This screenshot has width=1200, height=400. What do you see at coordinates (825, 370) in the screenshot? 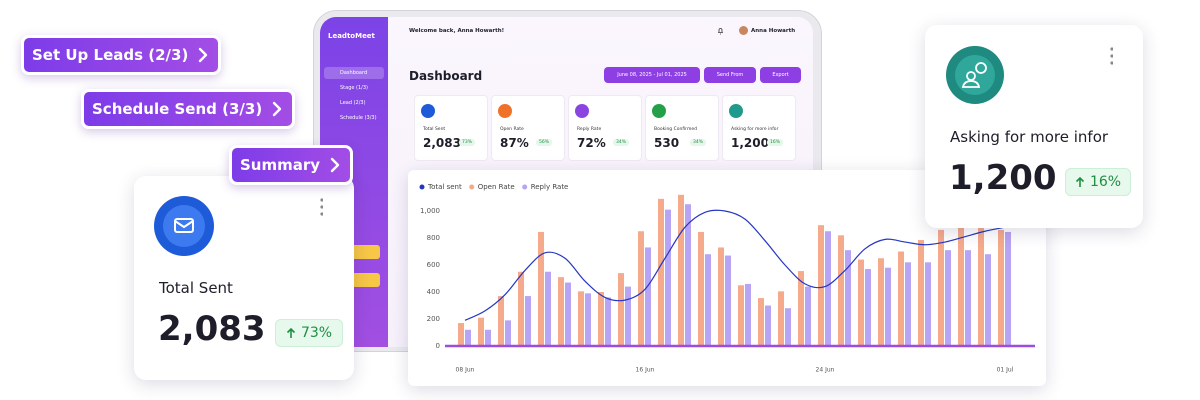
I see `x-tick-label: 24 Jun` at bounding box center [825, 370].